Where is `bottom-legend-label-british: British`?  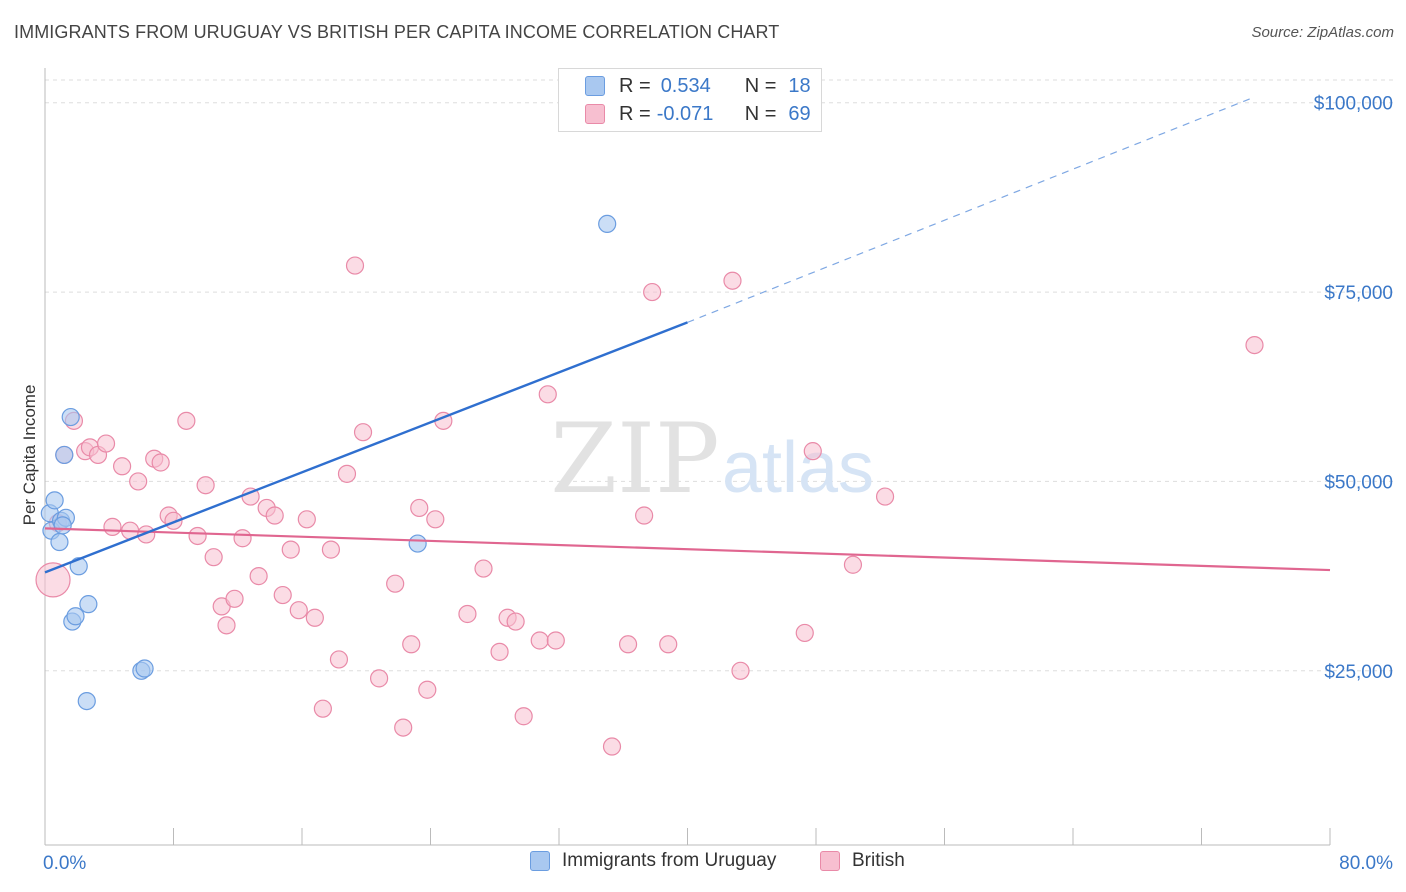
bottom-legend-label-british: British is located at coordinates (878, 860).